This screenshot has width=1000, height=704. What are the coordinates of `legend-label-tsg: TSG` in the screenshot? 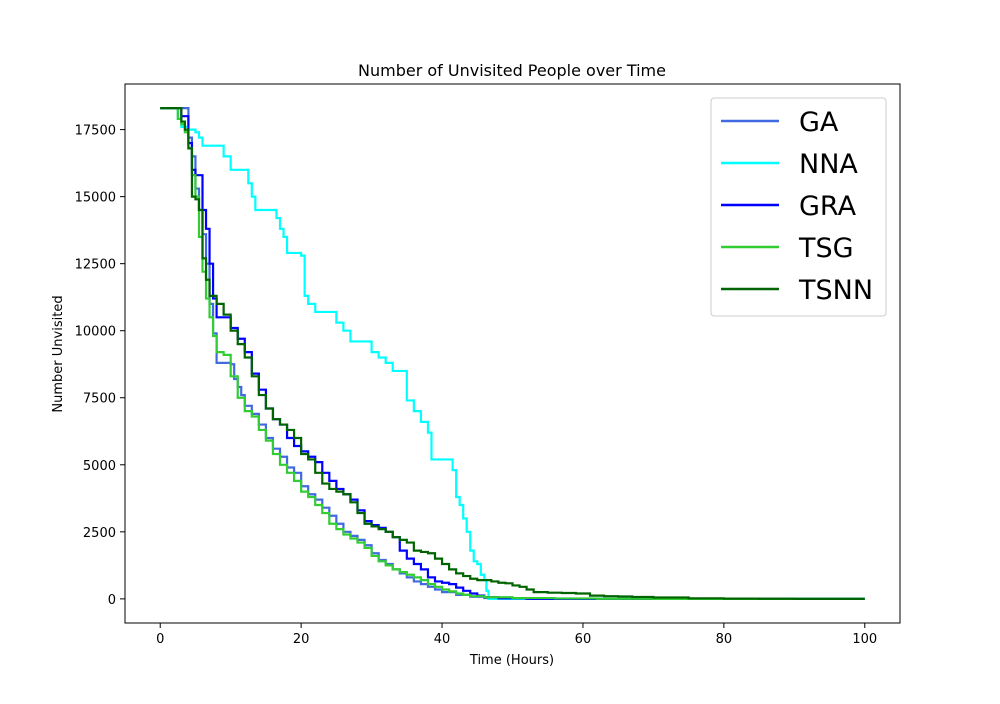 It's located at (826, 248).